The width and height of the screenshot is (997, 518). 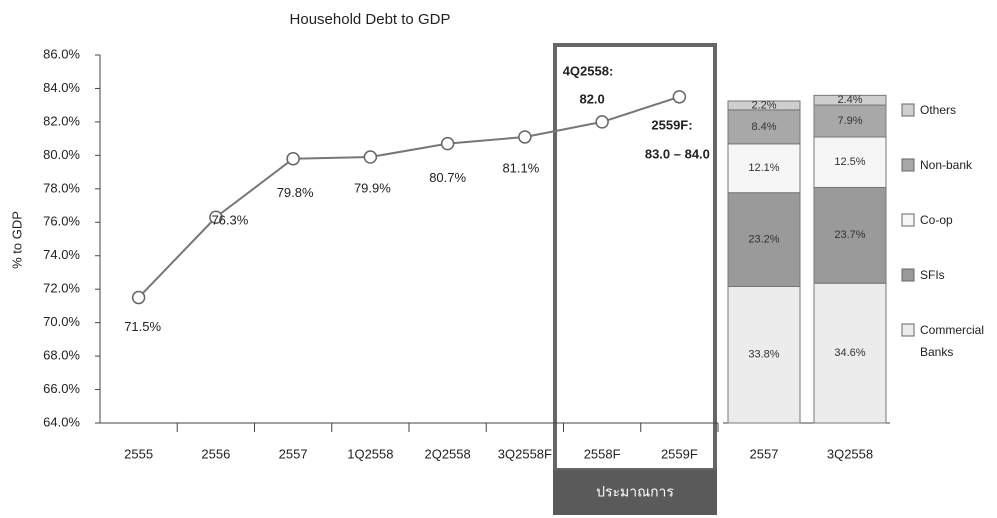 I want to click on annotation: 4Q2558:, so click(x=588, y=70).